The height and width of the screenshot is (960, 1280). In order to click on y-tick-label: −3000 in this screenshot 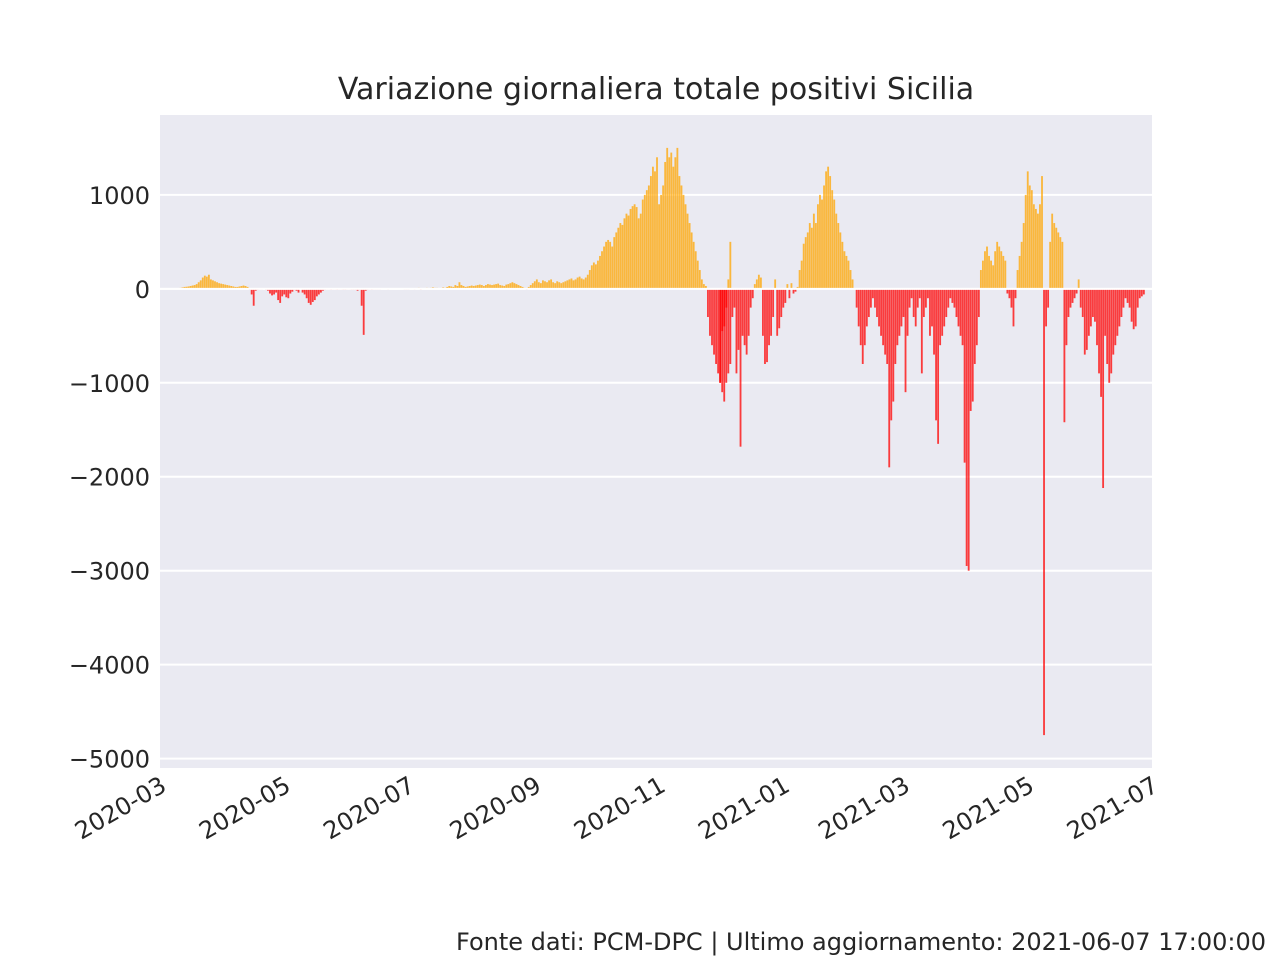, I will do `click(109, 572)`.